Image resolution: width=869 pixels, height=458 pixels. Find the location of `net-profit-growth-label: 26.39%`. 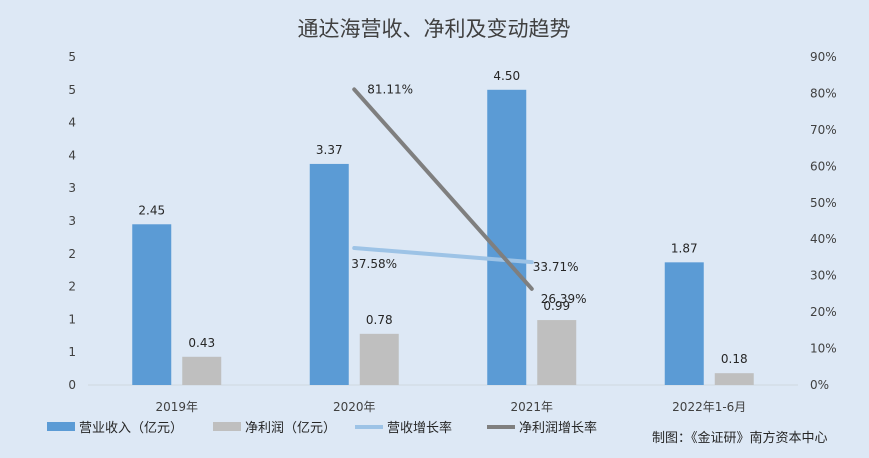

net-profit-growth-label: 26.39% is located at coordinates (564, 299).